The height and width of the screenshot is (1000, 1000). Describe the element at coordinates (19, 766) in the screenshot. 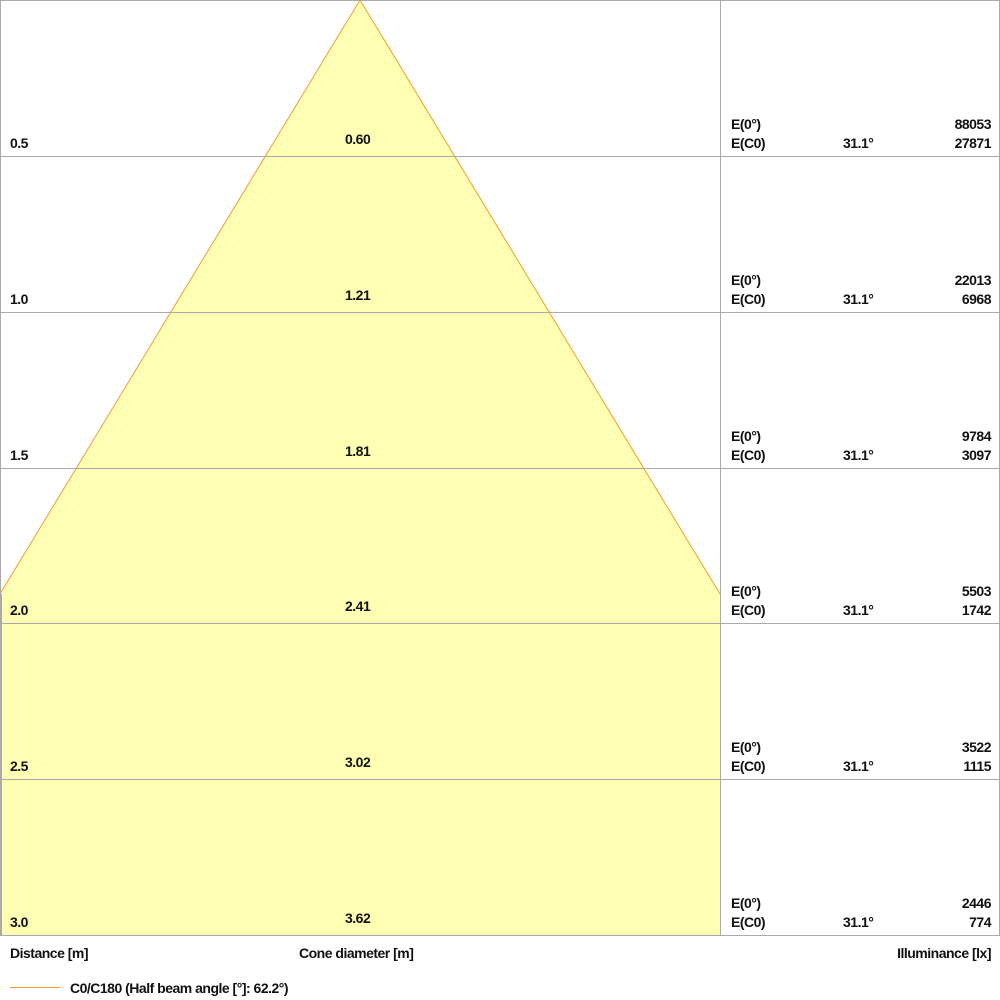

I see `distance-label: 2.5` at that location.